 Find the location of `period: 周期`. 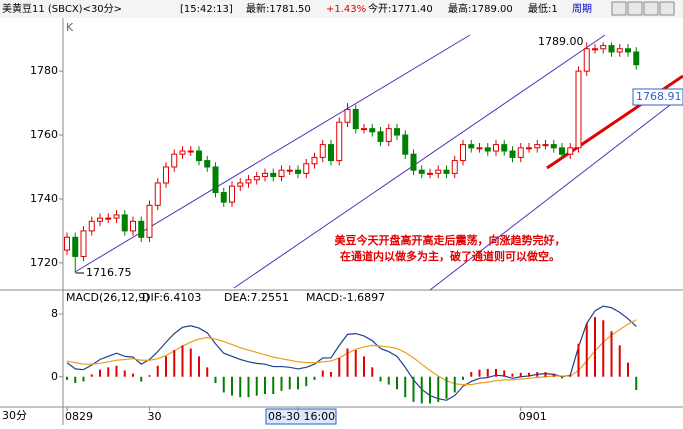

period: 周期 is located at coordinates (582, 9).